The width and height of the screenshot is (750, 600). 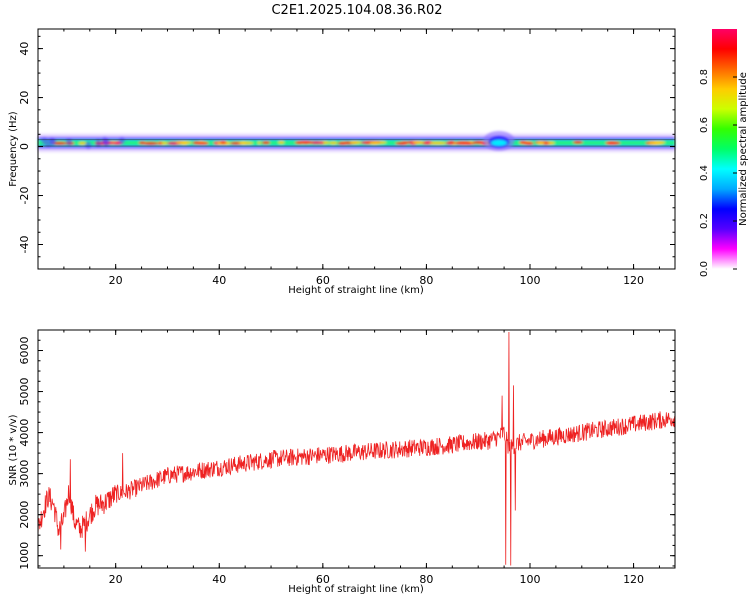 I want to click on snr-y-label: SNR (10 * v/v), so click(x=13, y=449).